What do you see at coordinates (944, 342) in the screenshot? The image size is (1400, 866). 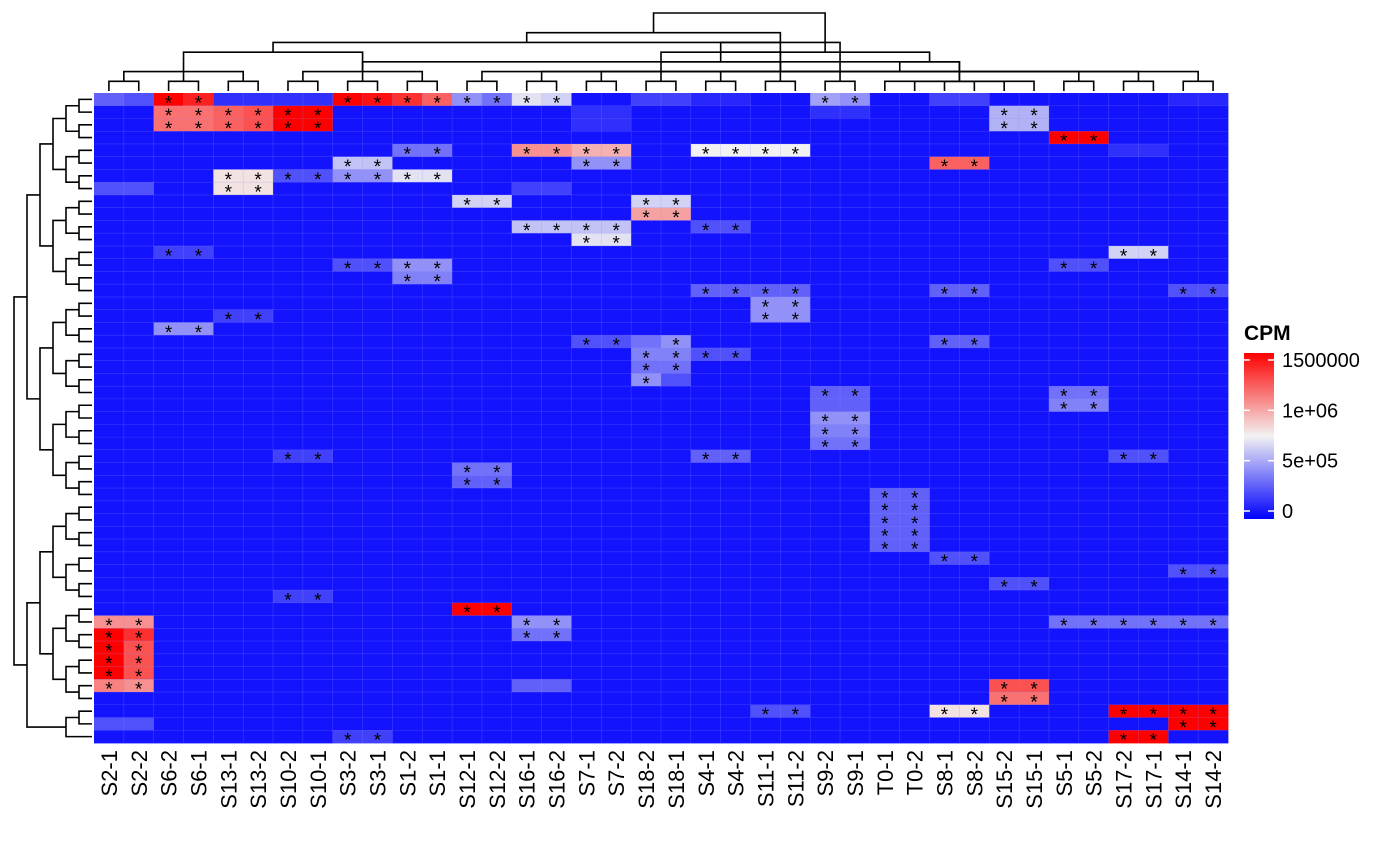 I see `heatmap-cell-r19-c28` at bounding box center [944, 342].